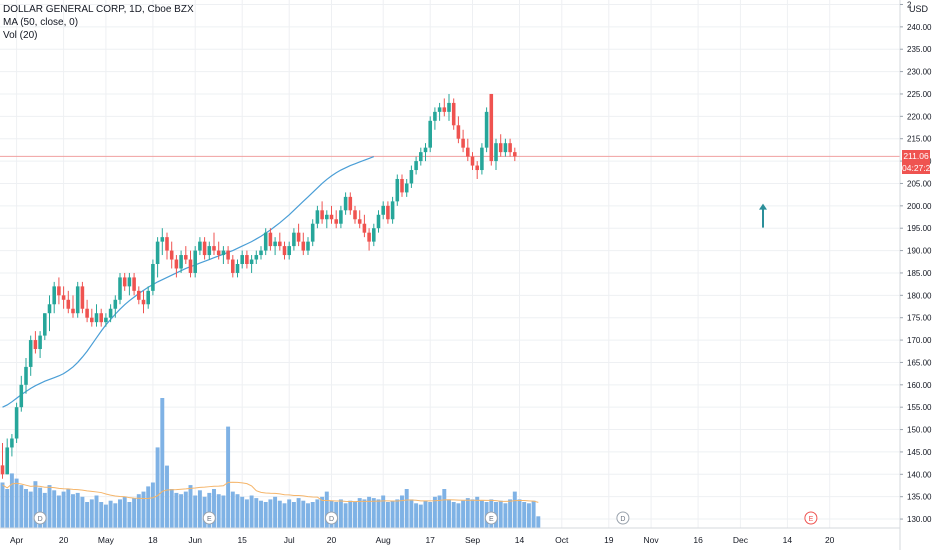  I want to click on price-tick-label: 155.00, so click(919, 407).